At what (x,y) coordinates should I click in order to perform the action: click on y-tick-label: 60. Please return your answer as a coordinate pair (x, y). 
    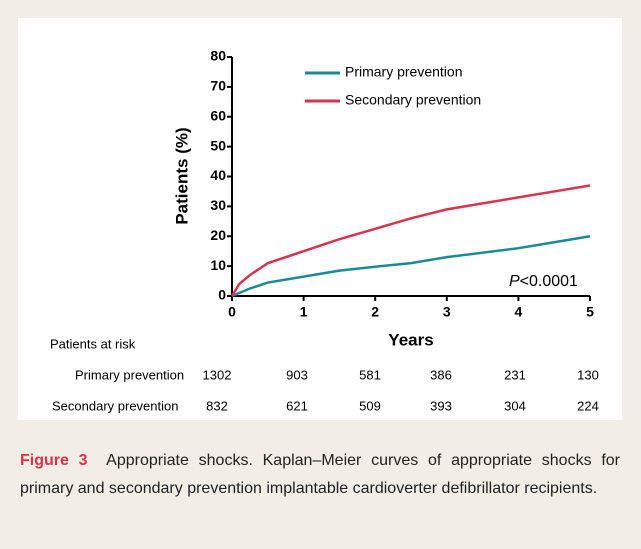
    Looking at the image, I should click on (218, 115).